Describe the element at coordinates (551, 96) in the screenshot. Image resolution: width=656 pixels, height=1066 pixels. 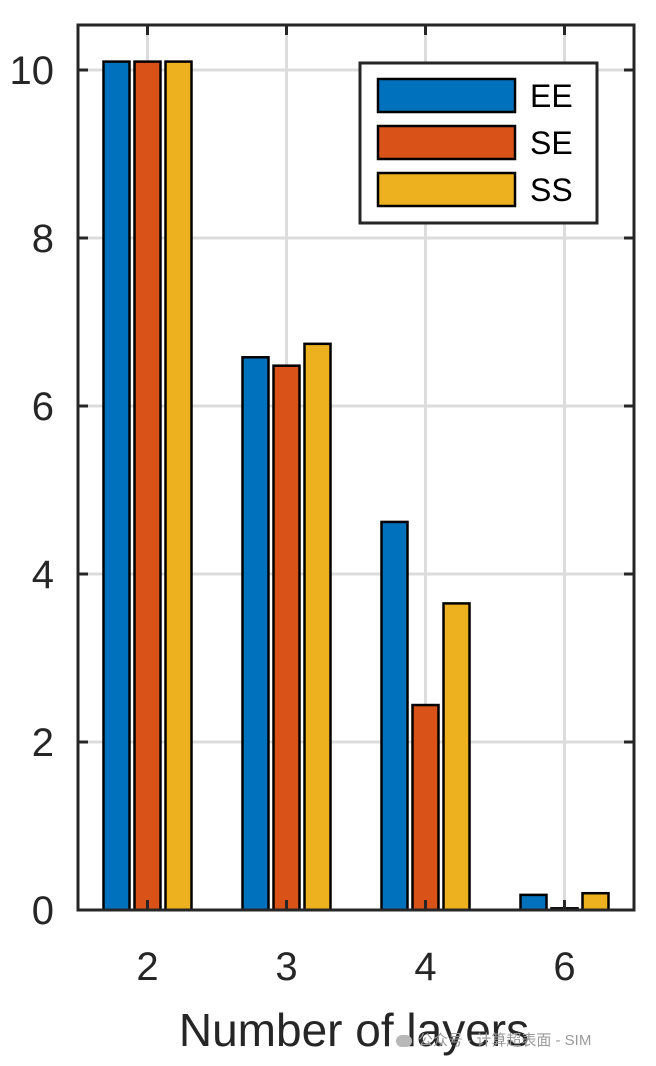
I see `legend-label-EE: EE` at that location.